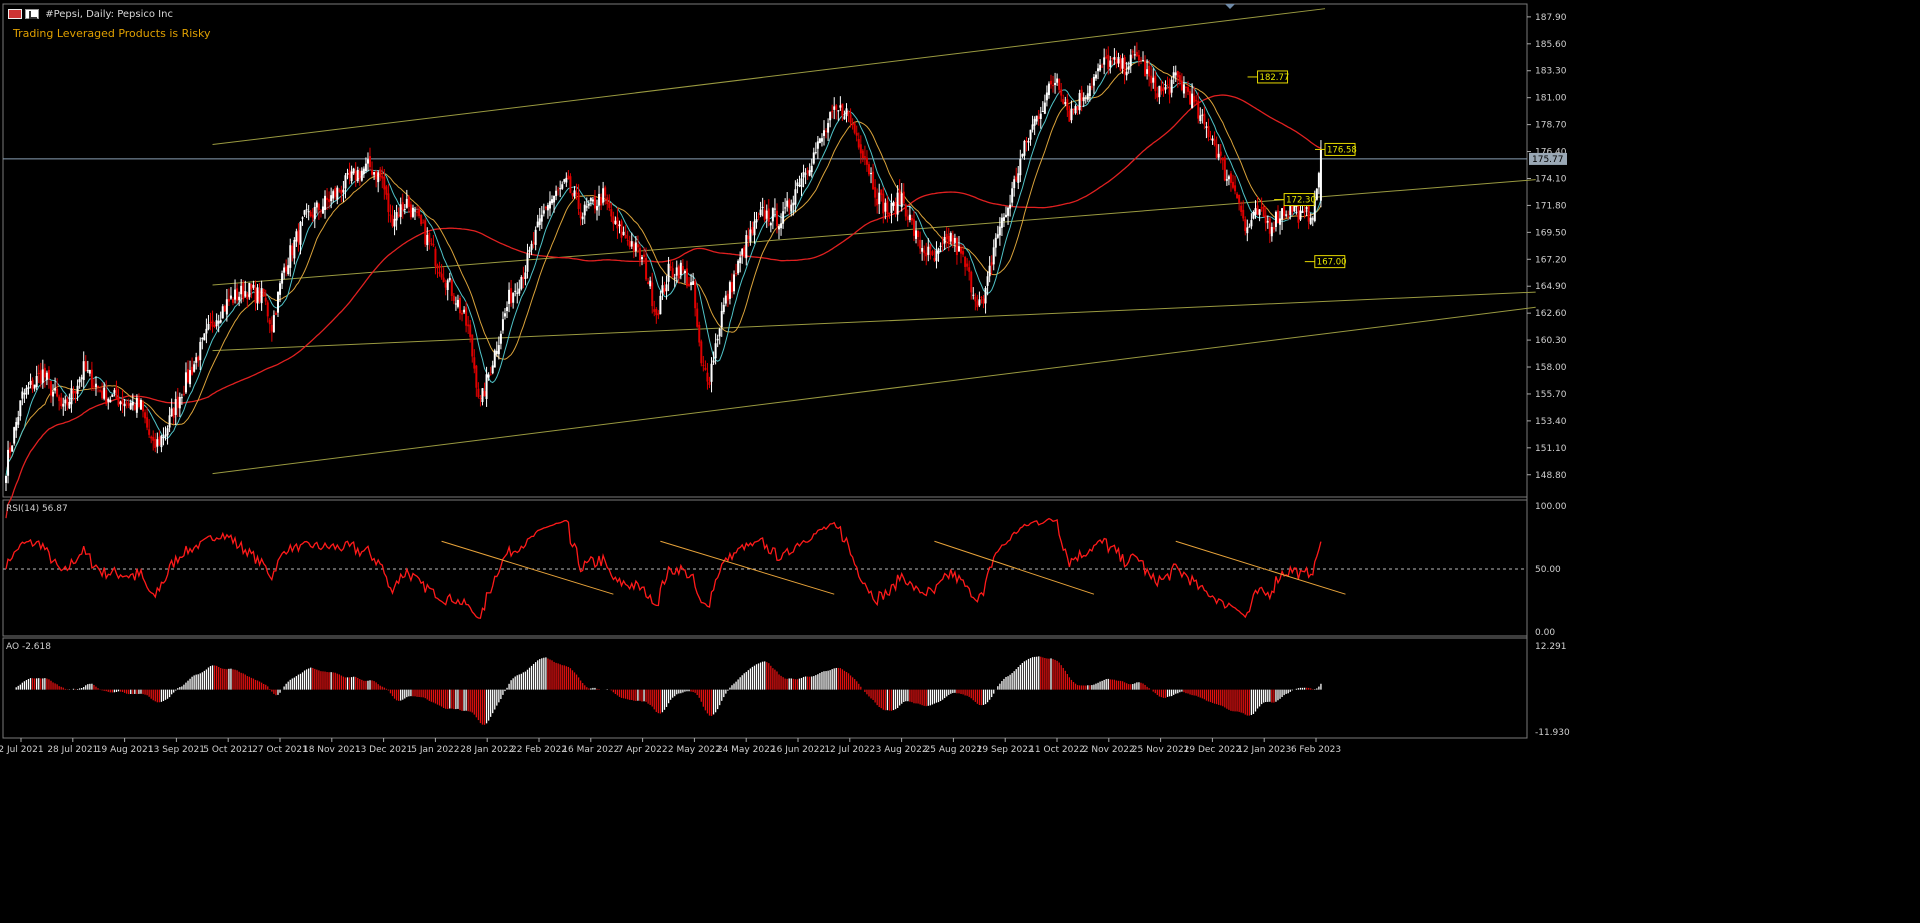  Describe the element at coordinates (1551, 476) in the screenshot. I see `price-tick-label: 148.80` at that location.